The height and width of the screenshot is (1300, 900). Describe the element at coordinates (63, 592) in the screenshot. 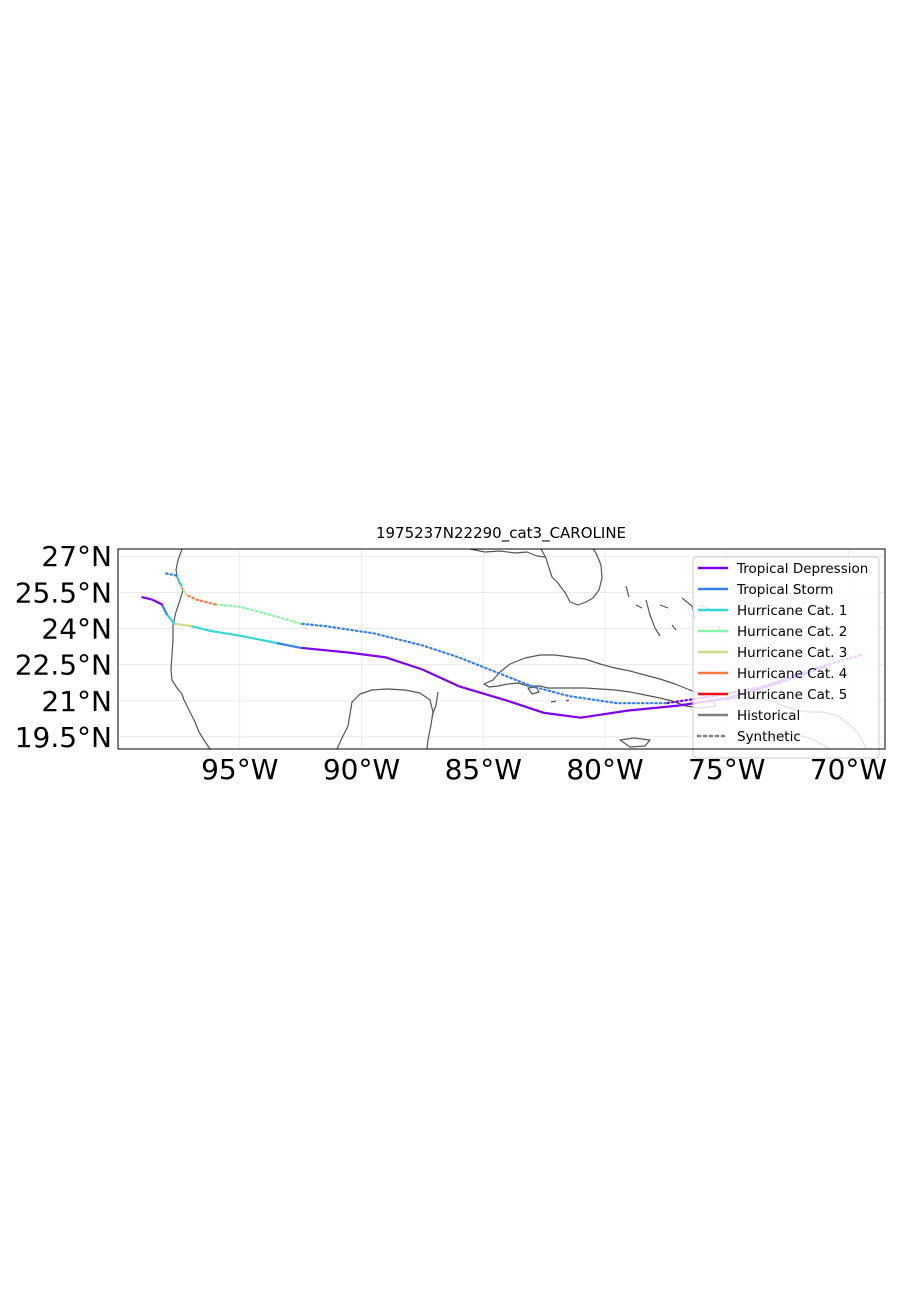

I see `y-tick-label: 25.5°N` at that location.